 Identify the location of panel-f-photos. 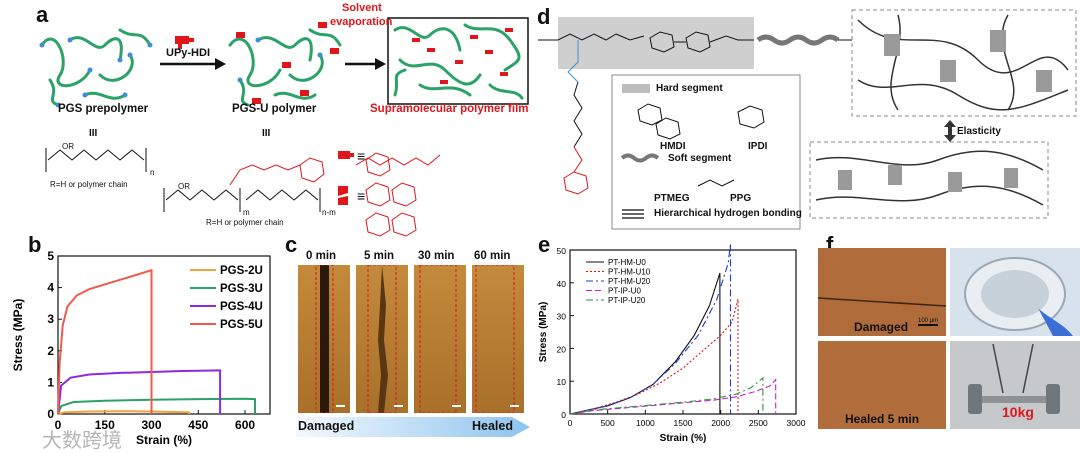
(949, 338).